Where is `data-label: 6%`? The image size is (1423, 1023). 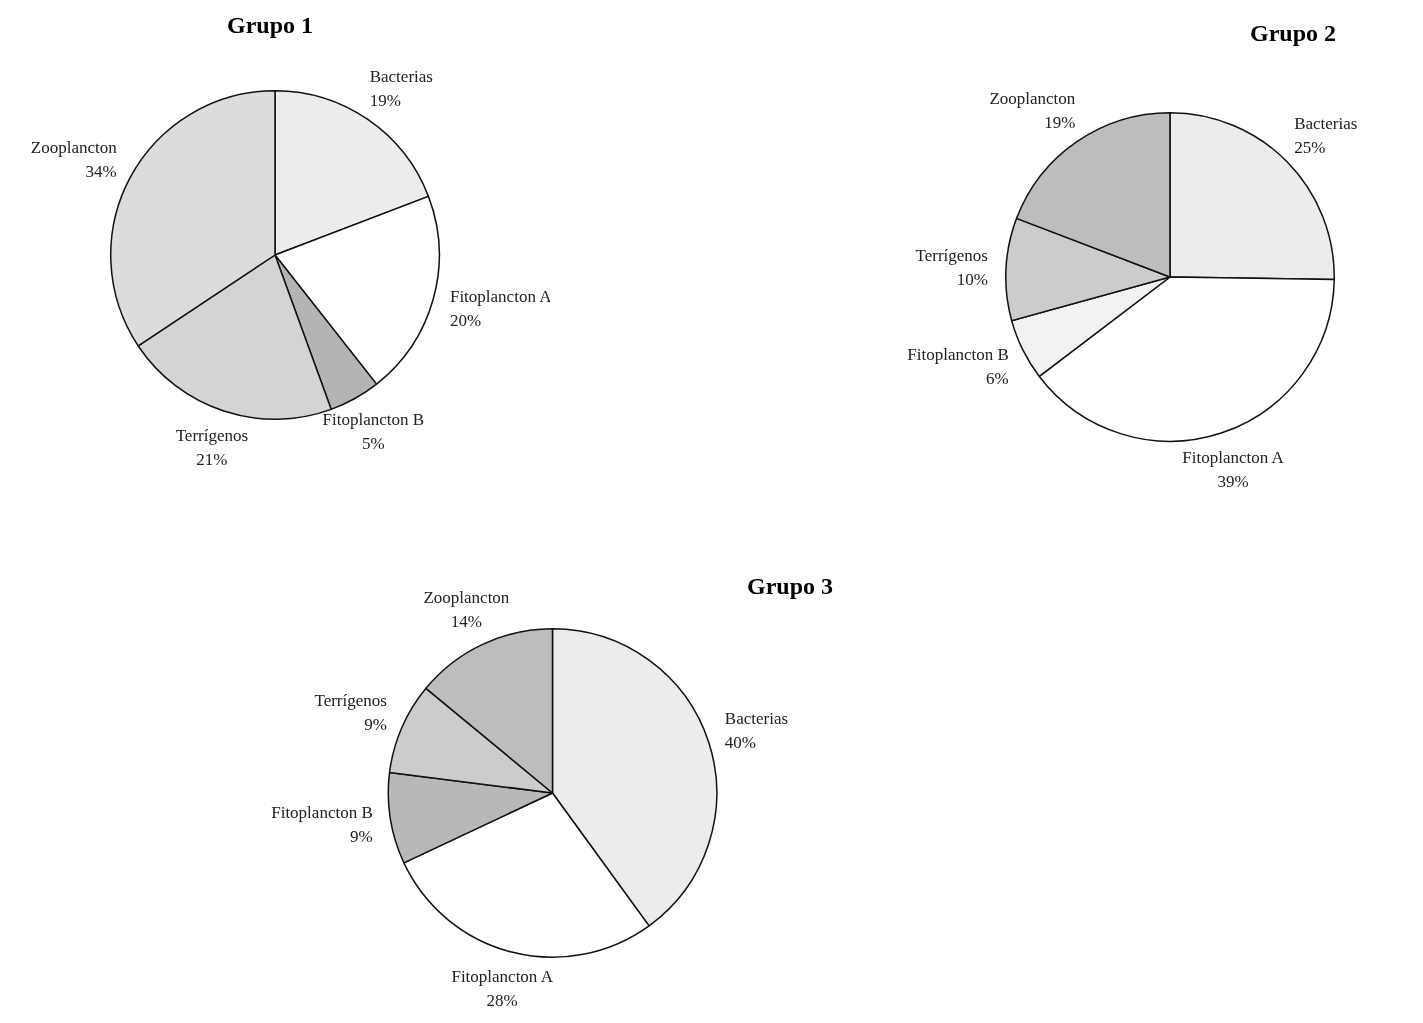 data-label: 6% is located at coordinates (997, 379).